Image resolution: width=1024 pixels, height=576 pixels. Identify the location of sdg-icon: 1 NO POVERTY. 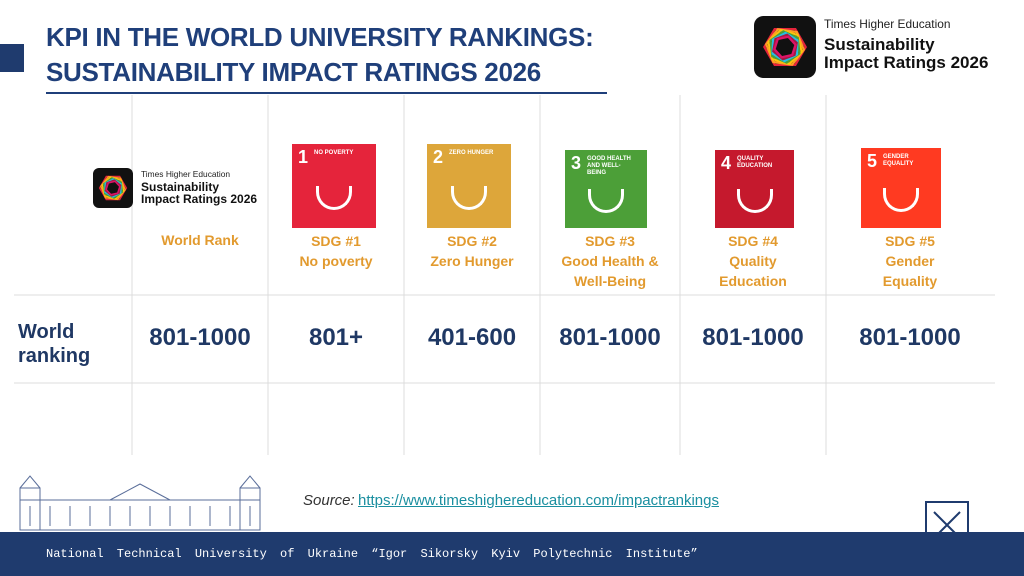
(334, 186).